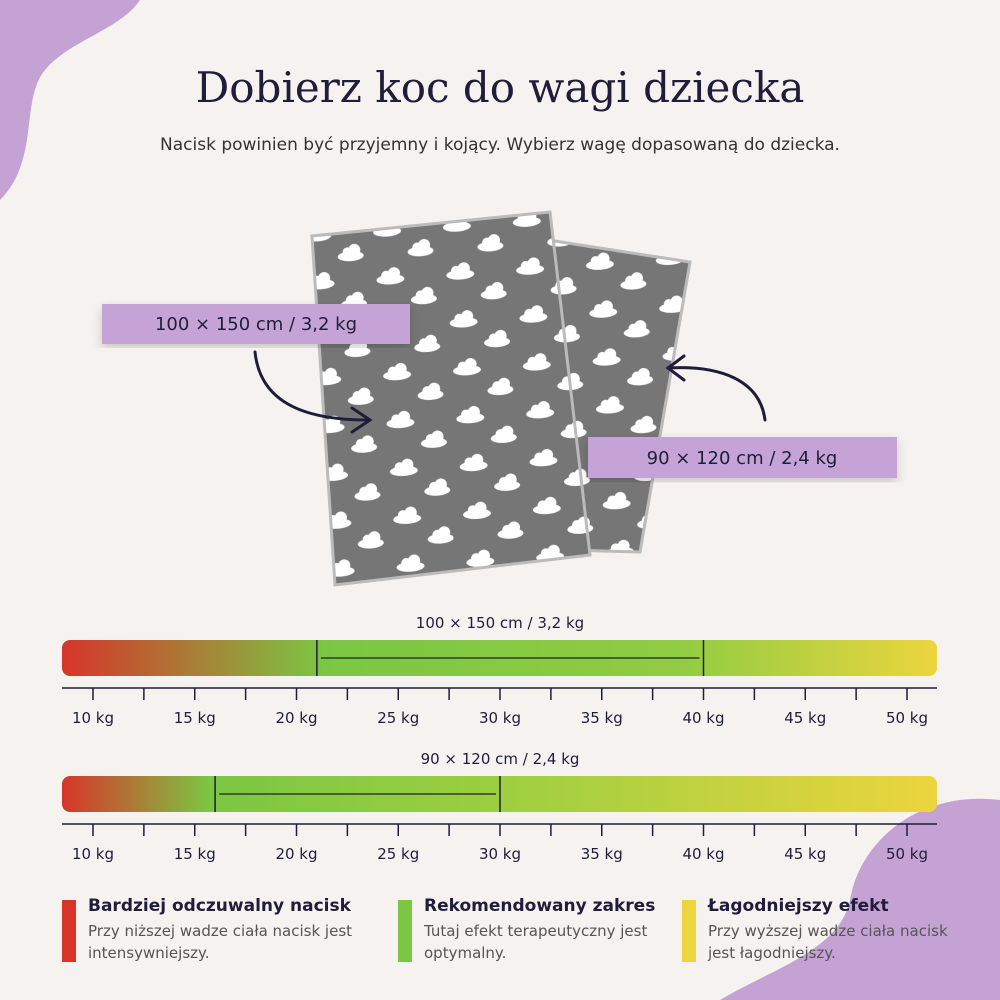 This screenshot has height=1000, width=1000. I want to click on blanket, so click(451, 398).